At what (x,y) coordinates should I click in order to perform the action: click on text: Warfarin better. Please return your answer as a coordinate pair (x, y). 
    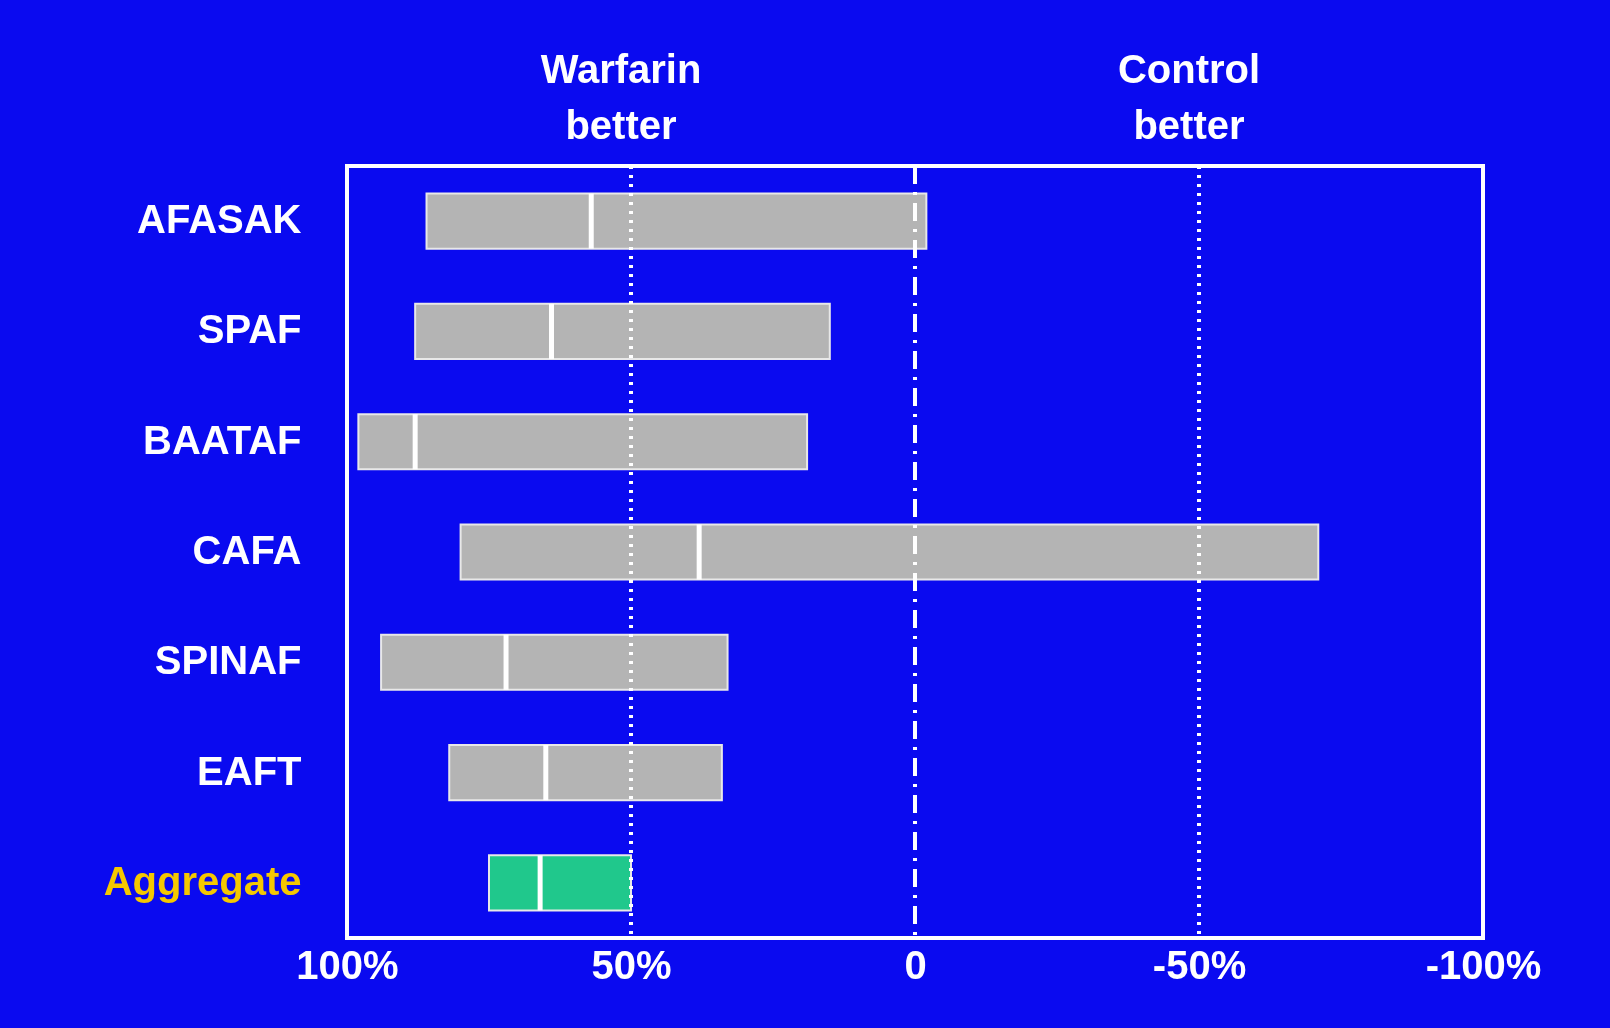
    Looking at the image, I should click on (621, 97).